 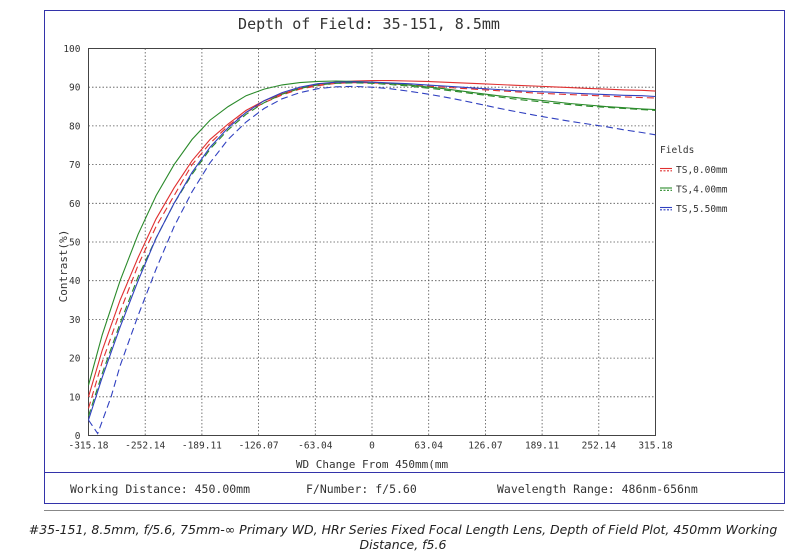 I want to click on legend: Fields TS,0.00mm TS,4.00mm TS,5.50mm, so click(x=694, y=180).